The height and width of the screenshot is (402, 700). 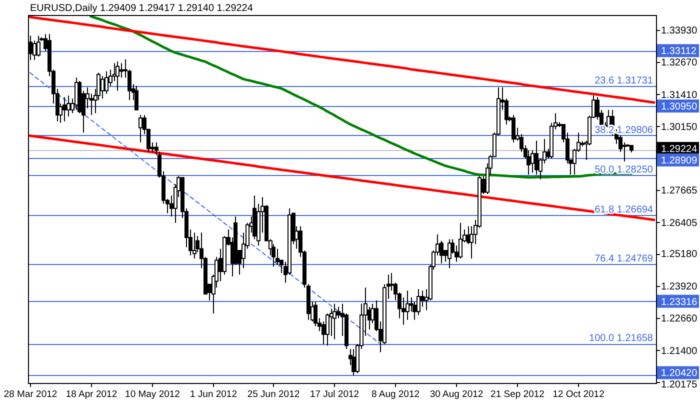 I want to click on y-tick-label: 1.32670, so click(x=679, y=63).